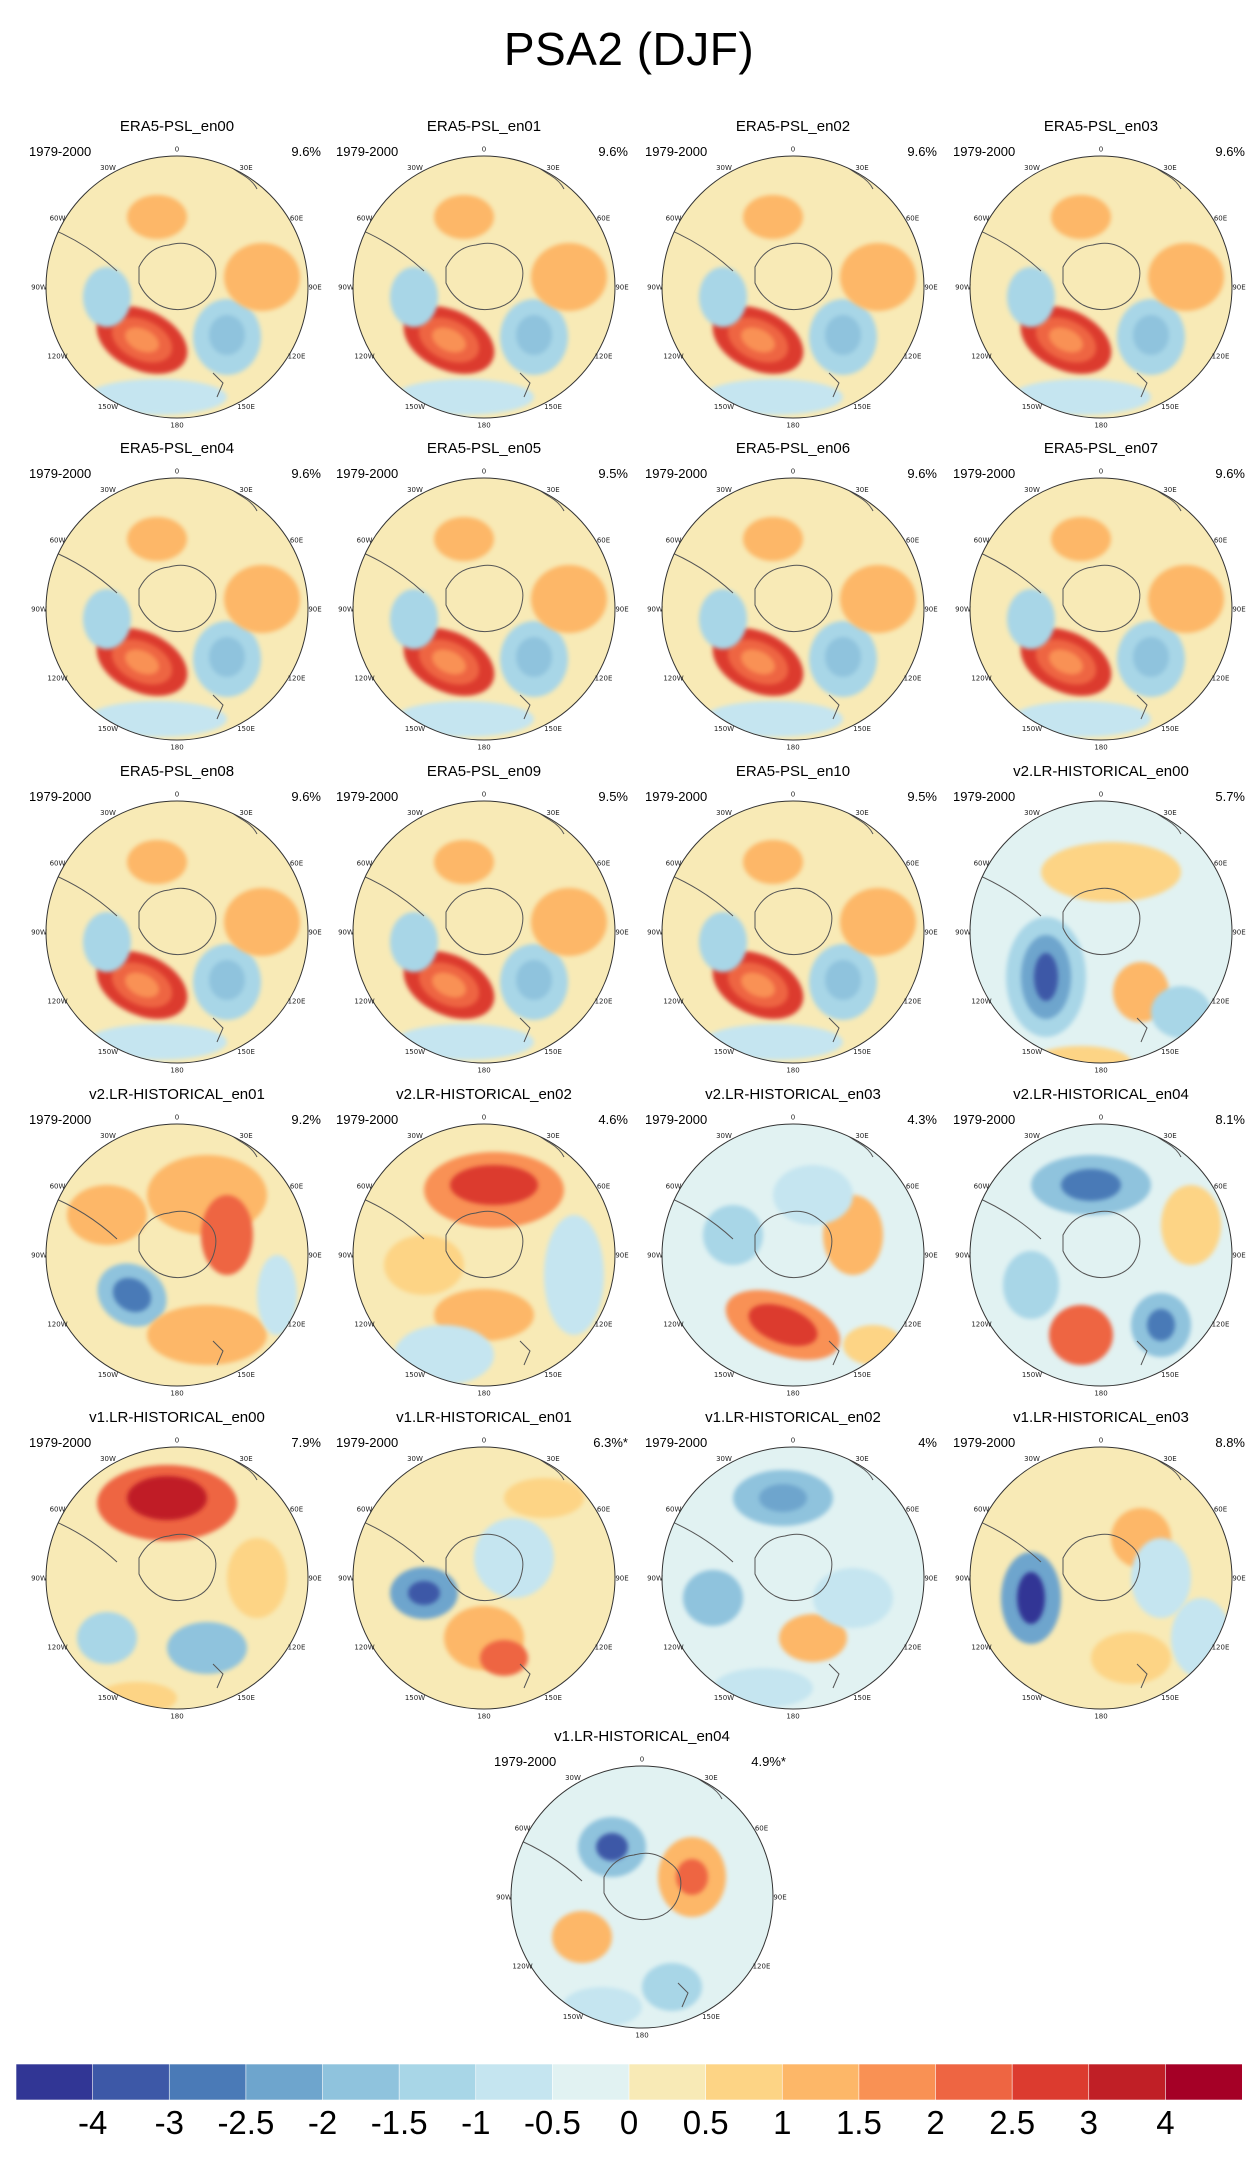 Image resolution: width=1258 pixels, height=2167 pixels. Describe the element at coordinates (922, 151) in the screenshot. I see `panel-variance-percent: 9.6%` at that location.